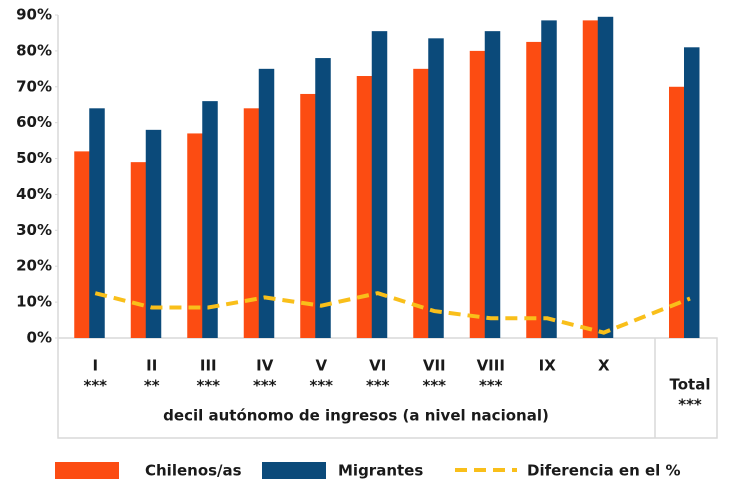  What do you see at coordinates (193, 471) in the screenshot?
I see `legend-label: Chilenos/as` at bounding box center [193, 471].